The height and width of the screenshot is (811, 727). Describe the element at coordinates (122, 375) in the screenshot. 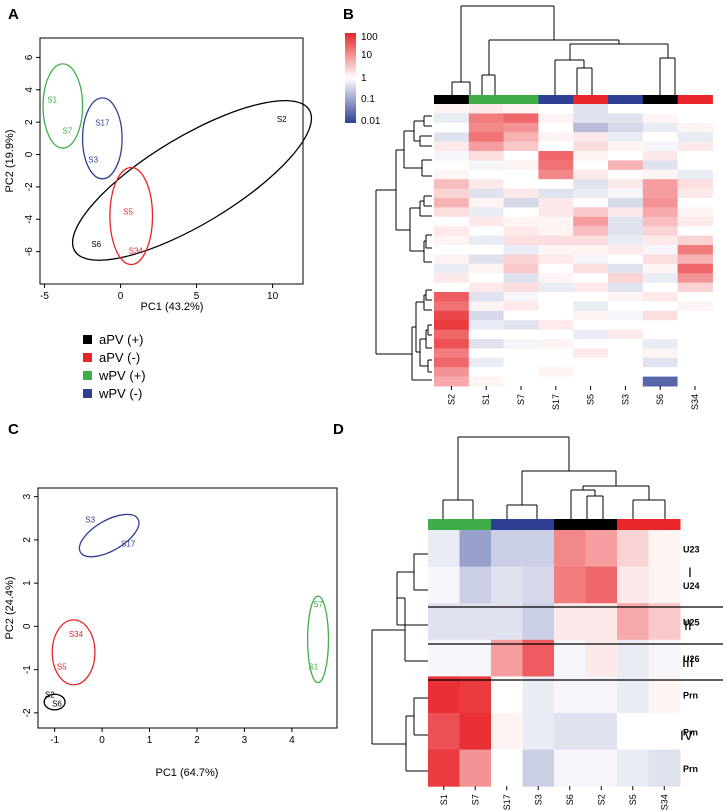

I see `legend-label-wpv-plus: wPV (+)` at that location.